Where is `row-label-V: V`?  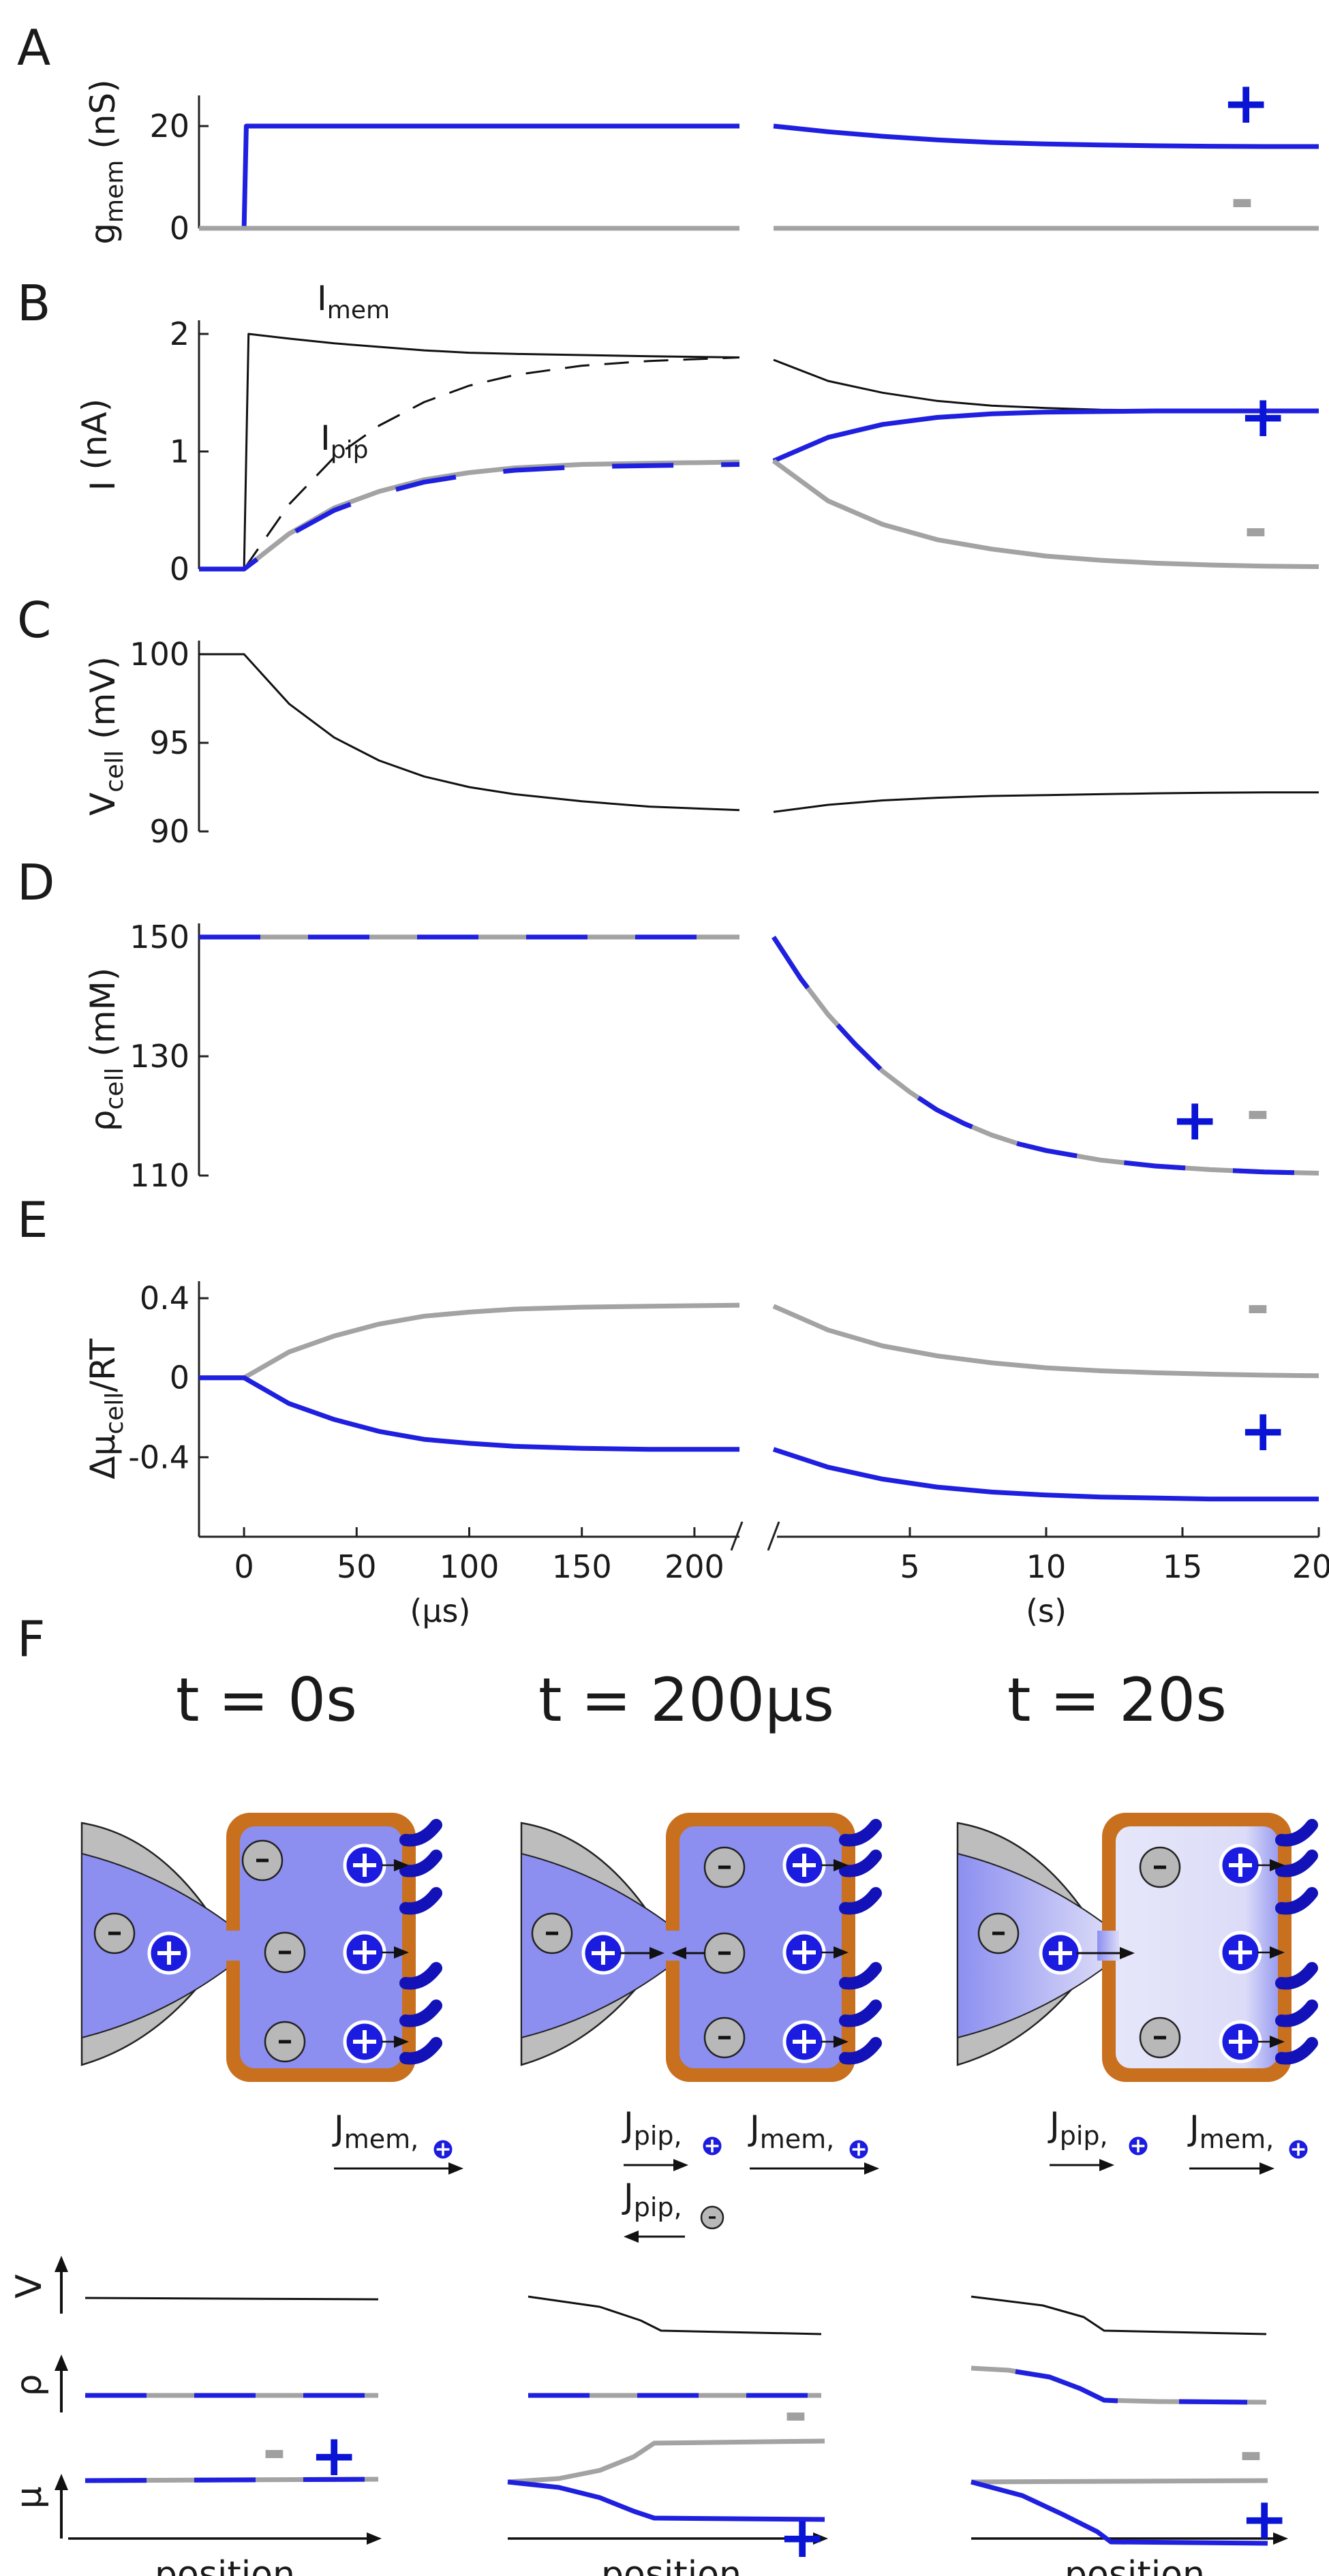
row-label-V: V is located at coordinates (29, 2286).